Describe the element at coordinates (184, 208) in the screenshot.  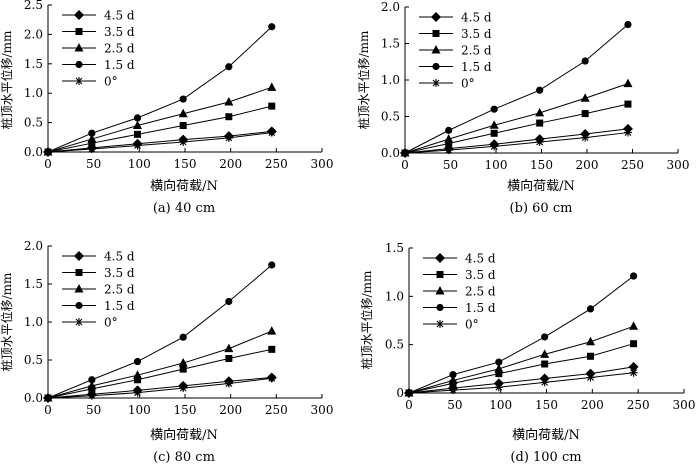
I see `panel-caption: (a) 40 cm` at that location.